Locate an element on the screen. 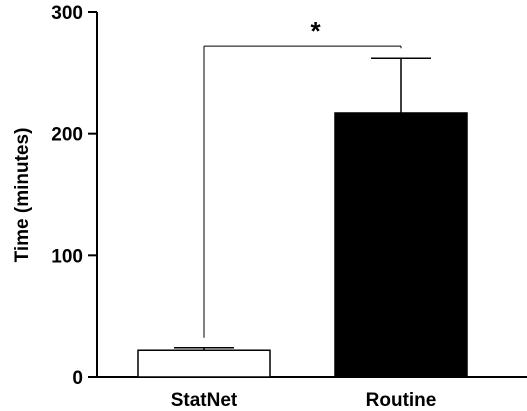 The image size is (527, 411). y-tick-label: 100 is located at coordinates (67, 256).